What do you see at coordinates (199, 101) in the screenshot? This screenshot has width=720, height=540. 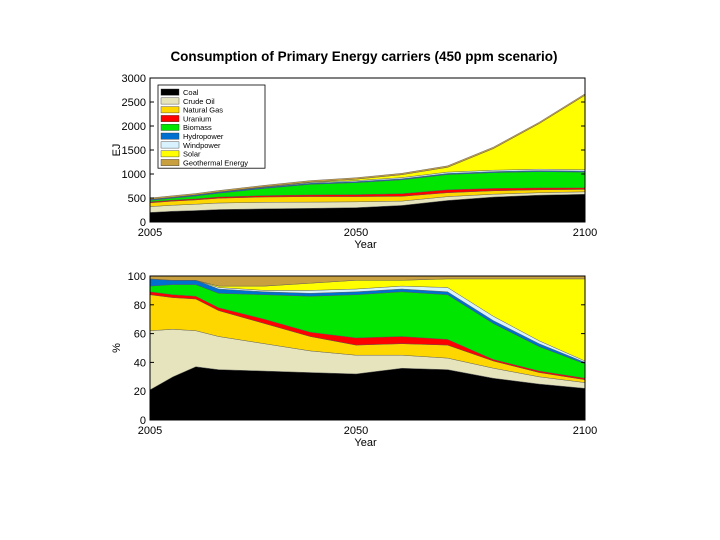 I see `legend-label-crude-oil: Crude Oil` at bounding box center [199, 101].